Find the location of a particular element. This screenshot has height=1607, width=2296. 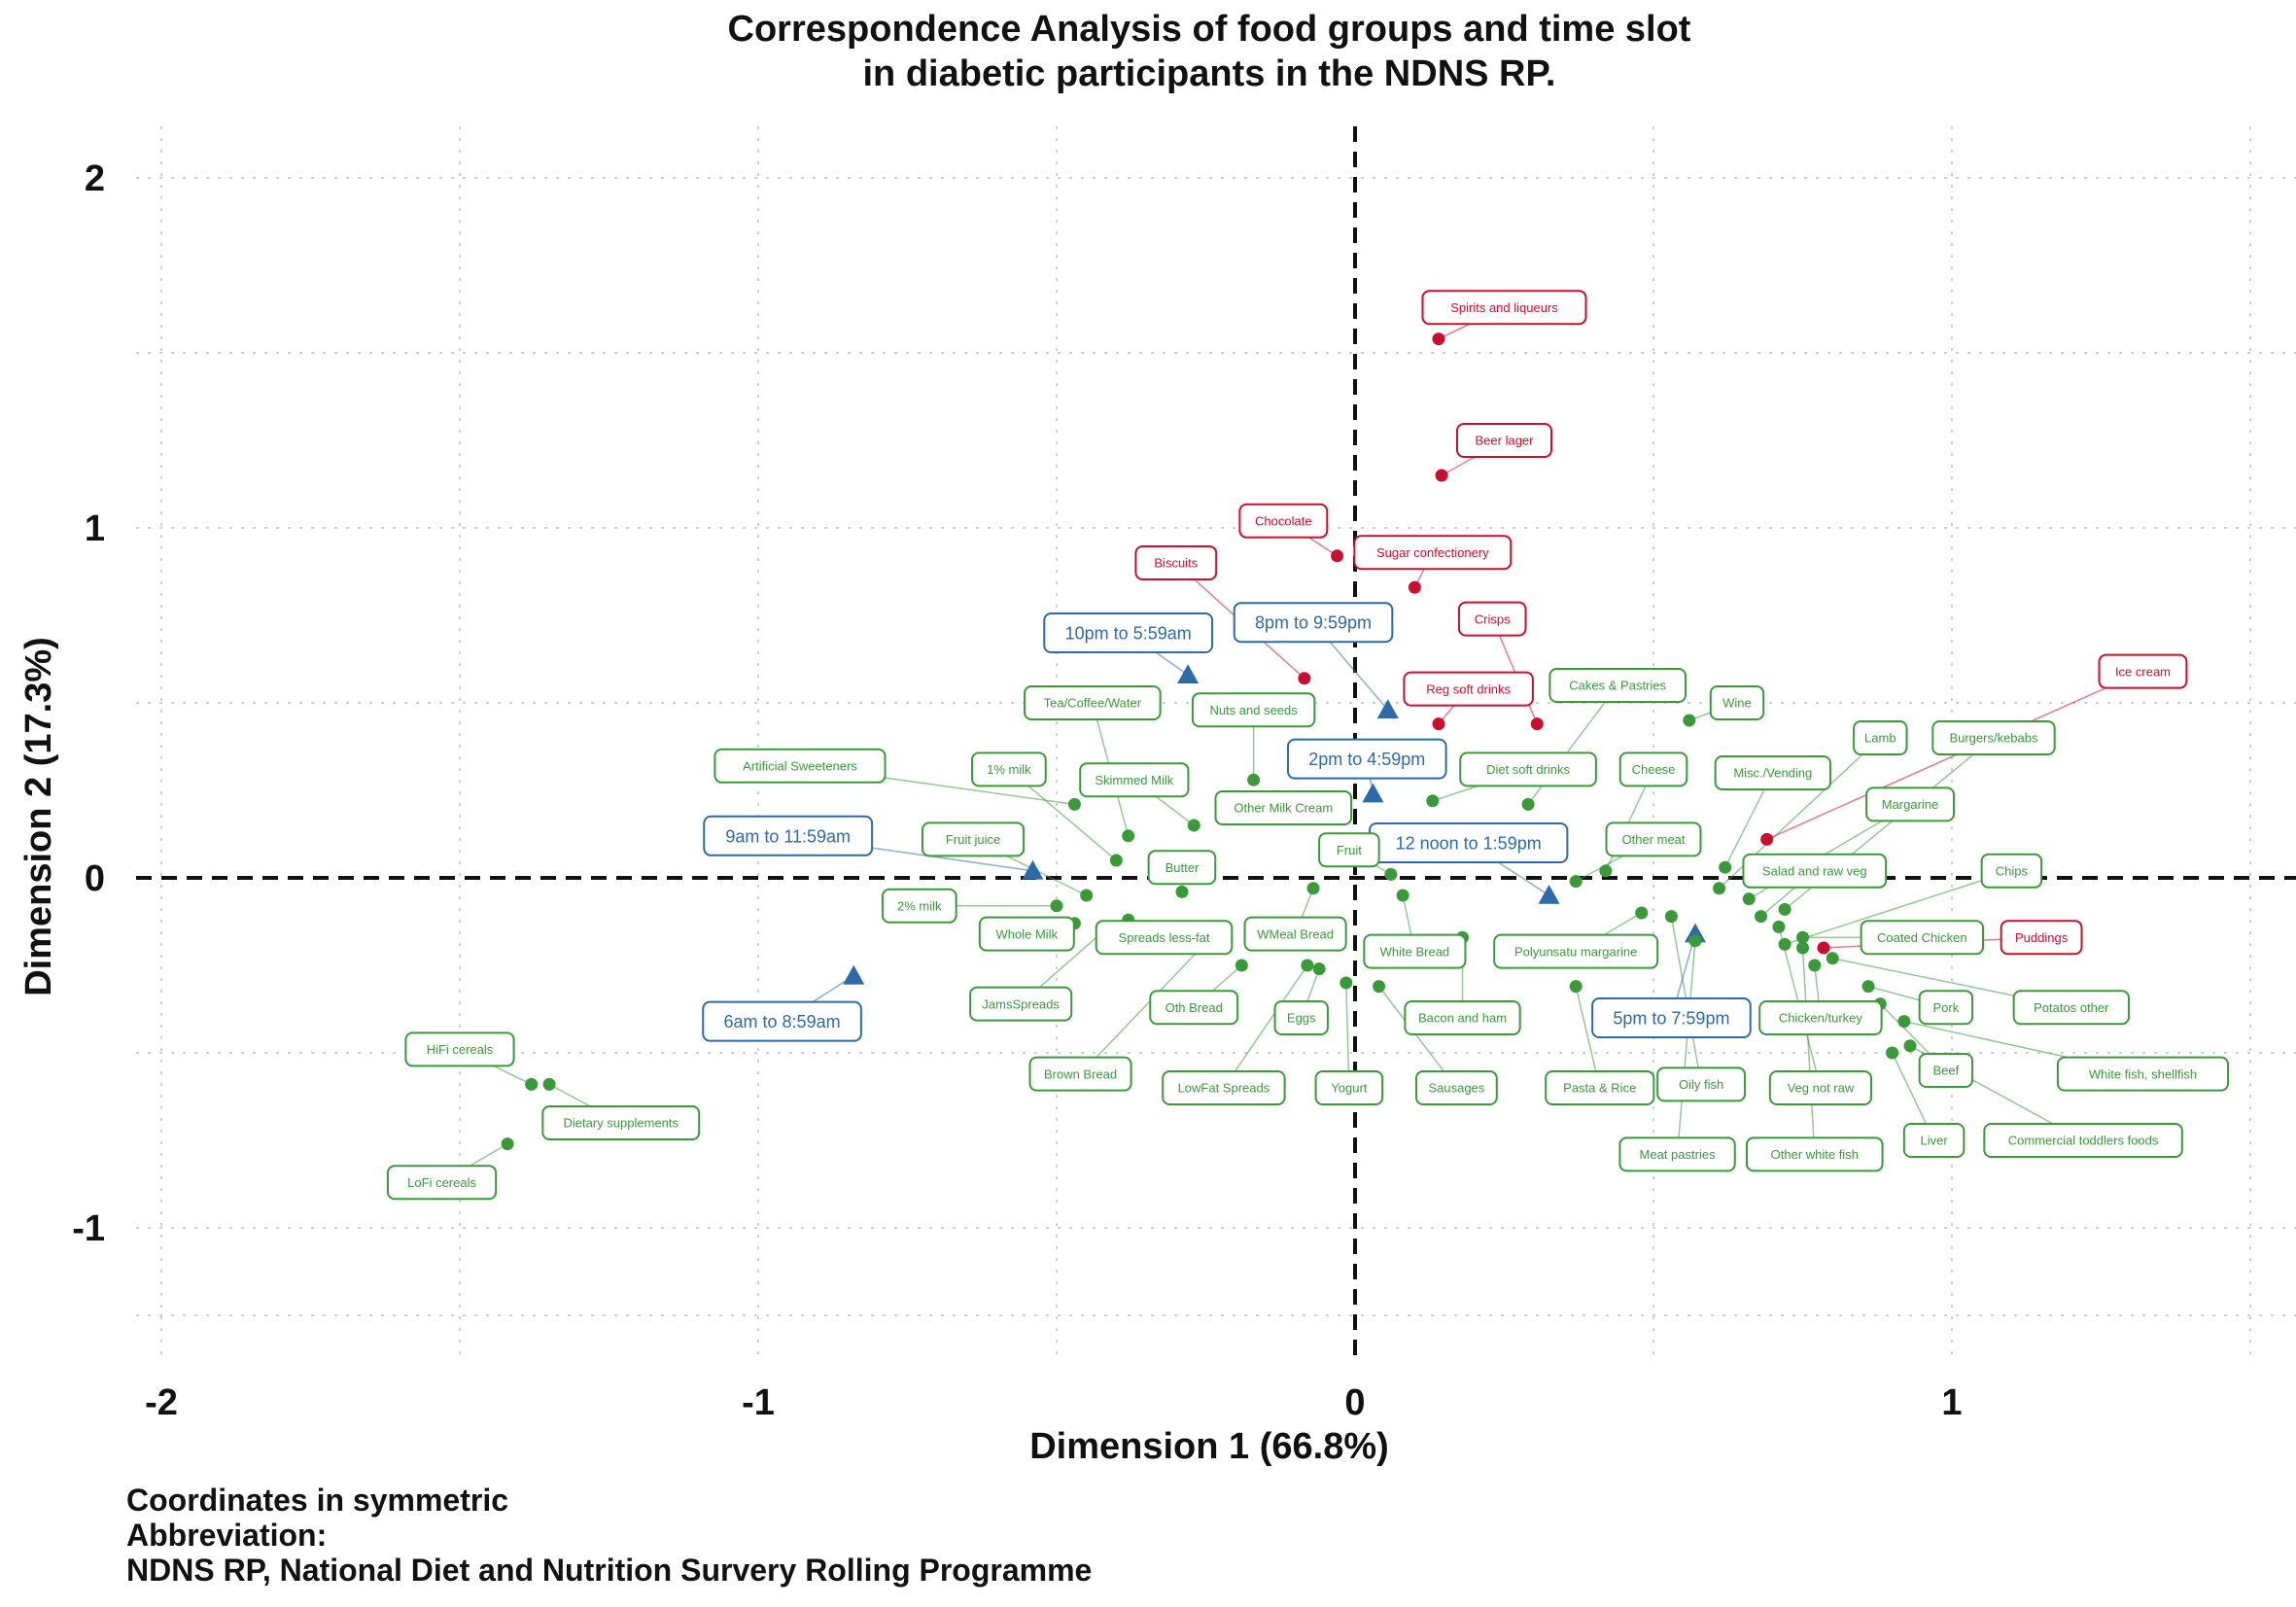

label-lofi-cereals: LoFi cereals is located at coordinates (442, 1183).